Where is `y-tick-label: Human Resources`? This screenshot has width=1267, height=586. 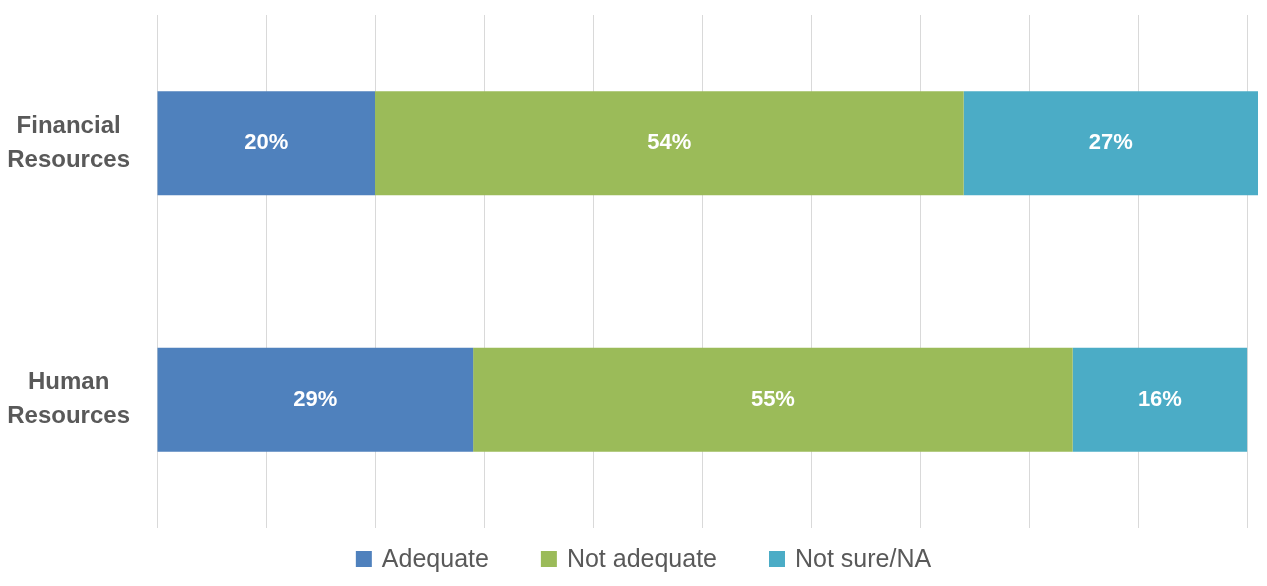
y-tick-label: Human Resources is located at coordinates (68, 398).